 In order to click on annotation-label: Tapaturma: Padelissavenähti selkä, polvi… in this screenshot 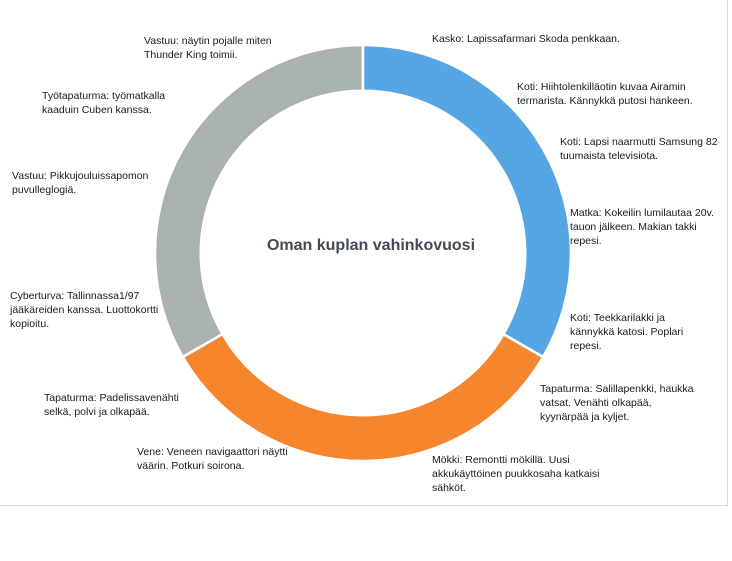, I will do `click(111, 405)`.